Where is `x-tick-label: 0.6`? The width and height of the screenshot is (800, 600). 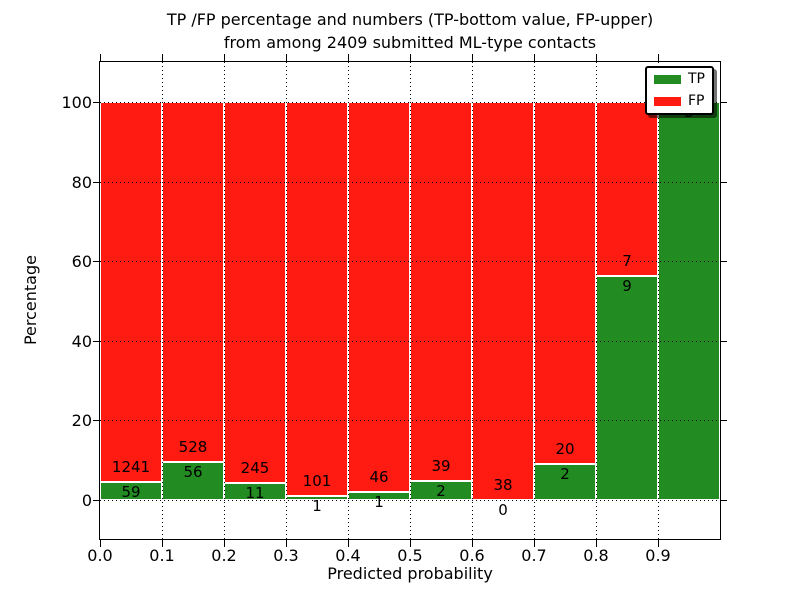
x-tick-label: 0.6 is located at coordinates (472, 555).